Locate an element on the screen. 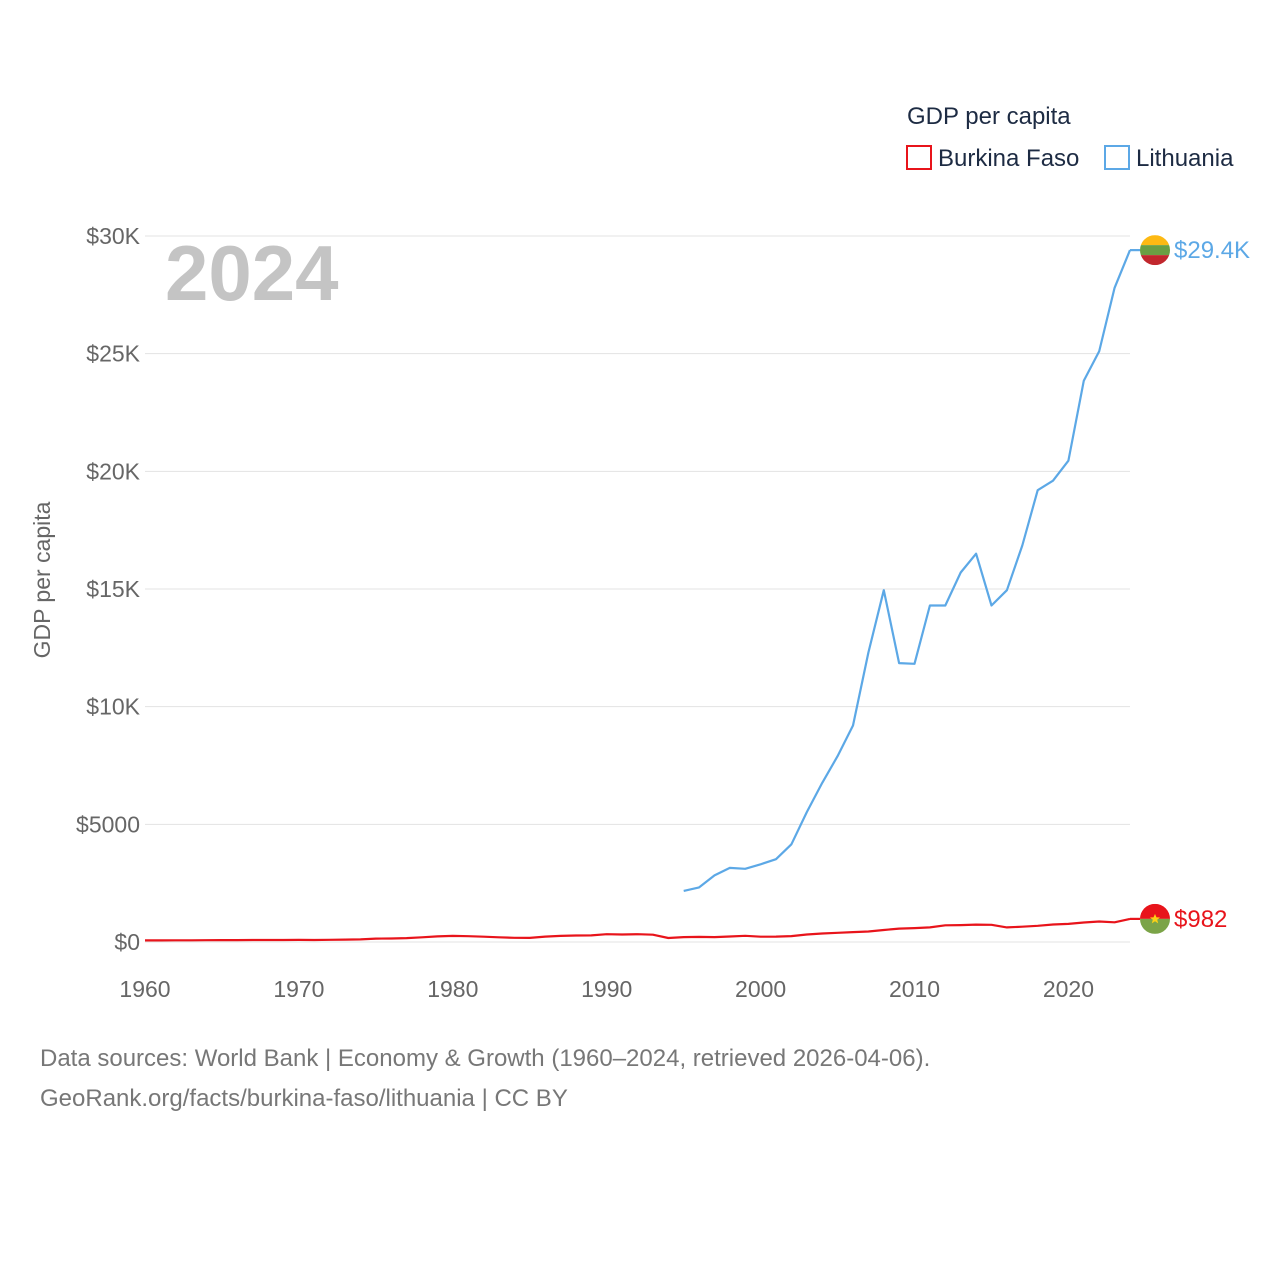  x-tick-label: 1970 is located at coordinates (298, 989).